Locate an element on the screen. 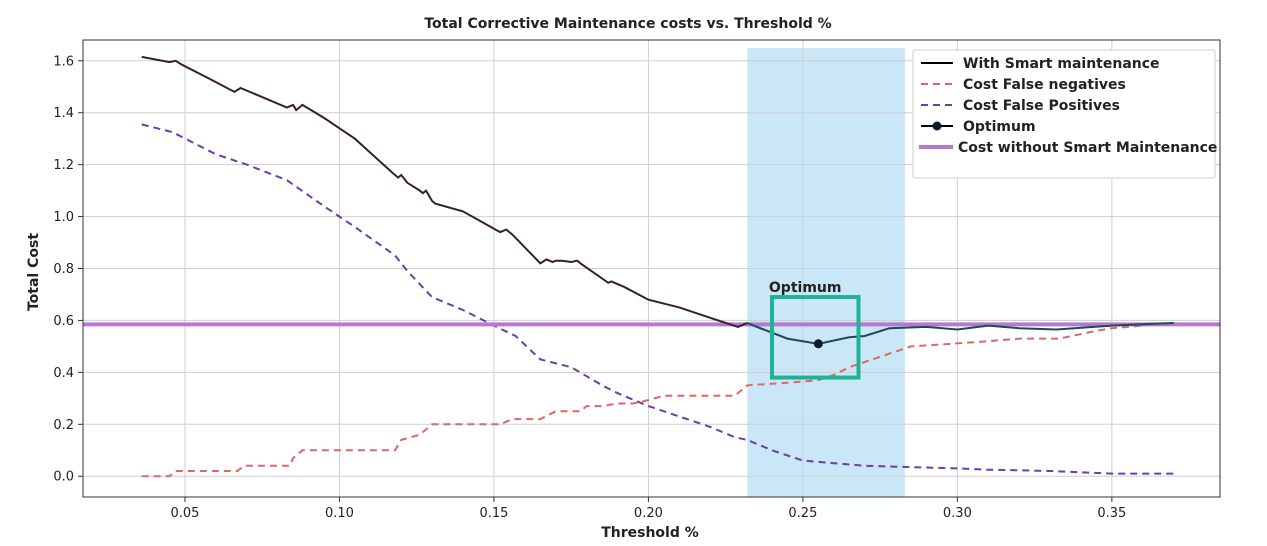  x-tick-label: 0.15 is located at coordinates (493, 513).